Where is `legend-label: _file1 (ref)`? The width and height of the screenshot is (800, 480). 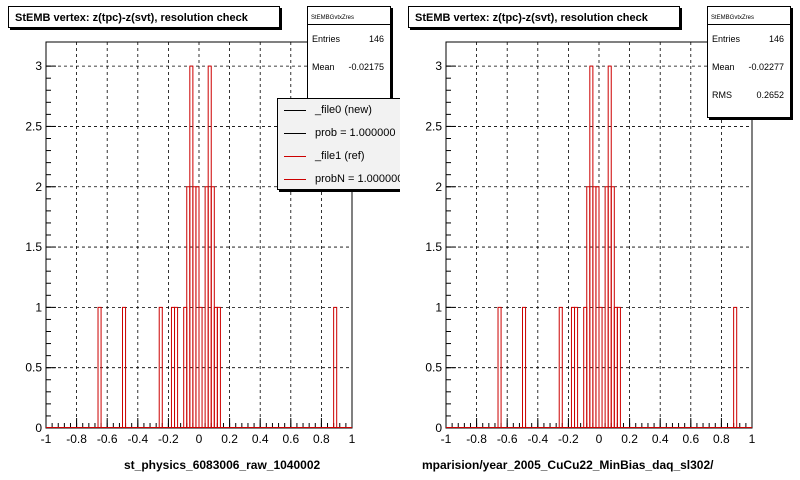
legend-label: _file1 (ref) is located at coordinates (340, 156).